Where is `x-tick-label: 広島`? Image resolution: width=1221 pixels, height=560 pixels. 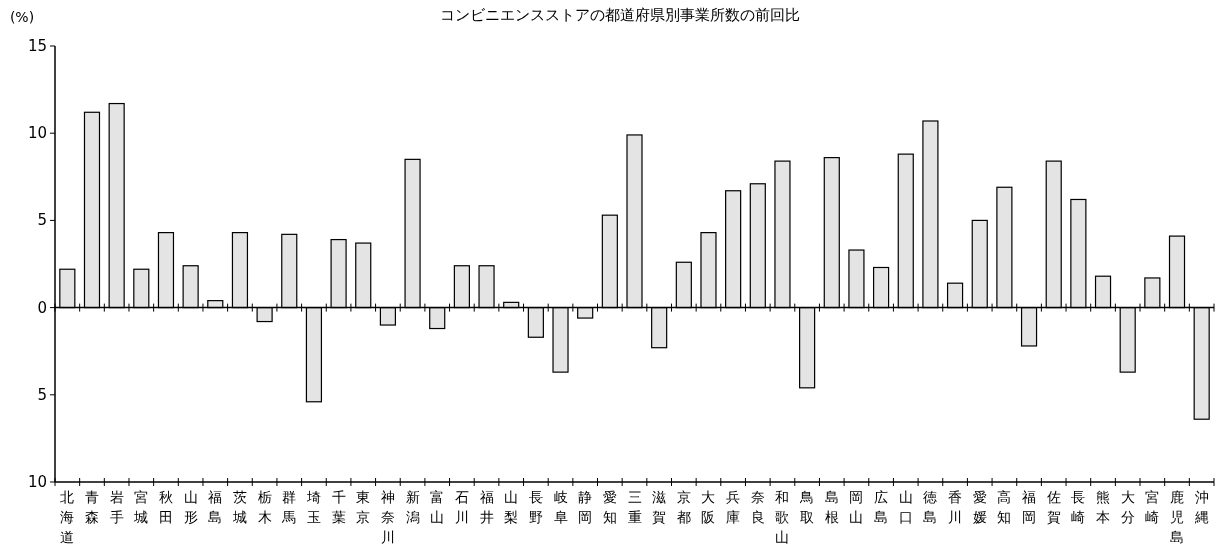
x-tick-label: 広島 is located at coordinates (881, 507).